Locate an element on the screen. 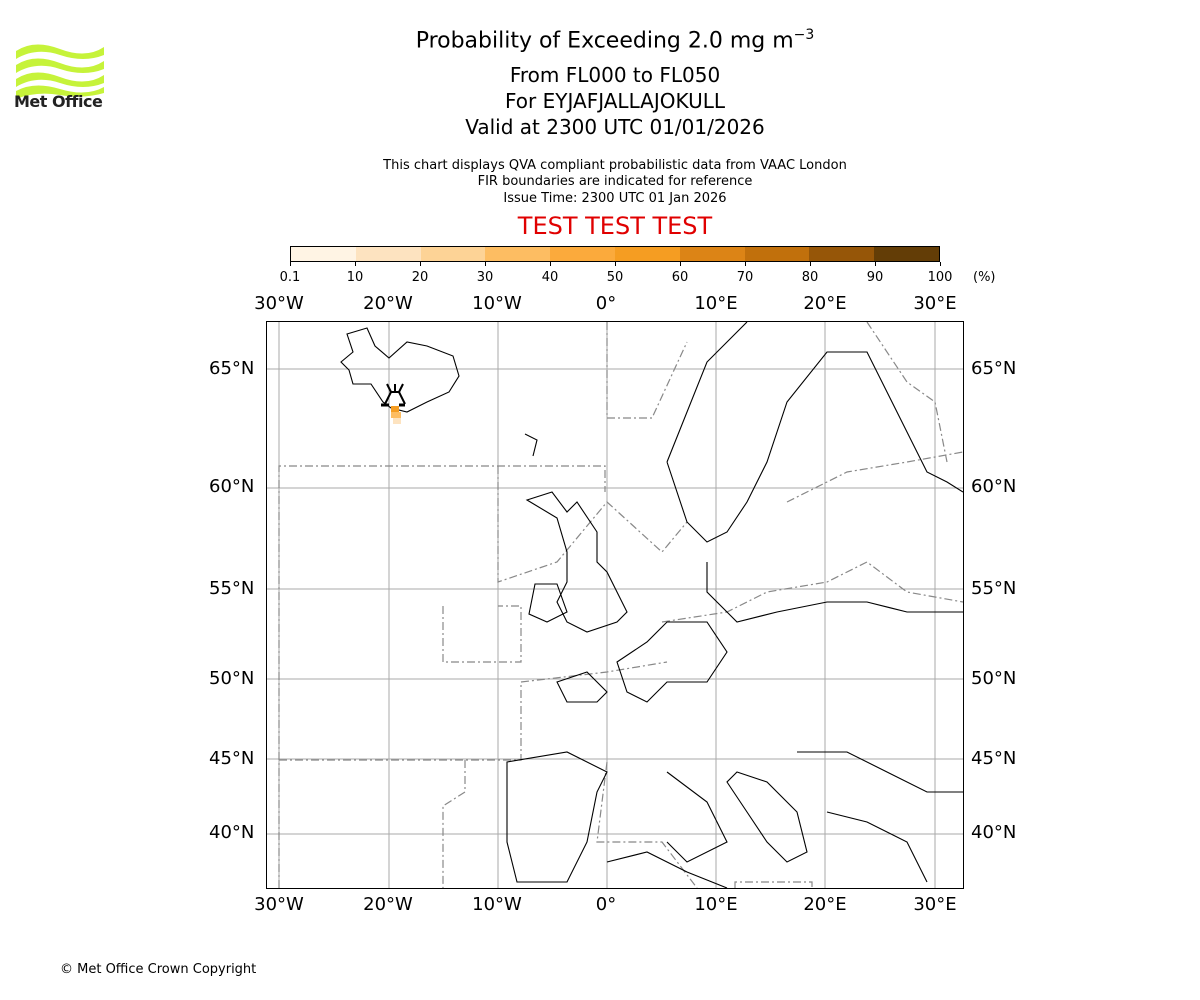 Image resolution: width=1200 pixels, height=1000 pixels. colorbar-tick-label: 10 is located at coordinates (355, 277).